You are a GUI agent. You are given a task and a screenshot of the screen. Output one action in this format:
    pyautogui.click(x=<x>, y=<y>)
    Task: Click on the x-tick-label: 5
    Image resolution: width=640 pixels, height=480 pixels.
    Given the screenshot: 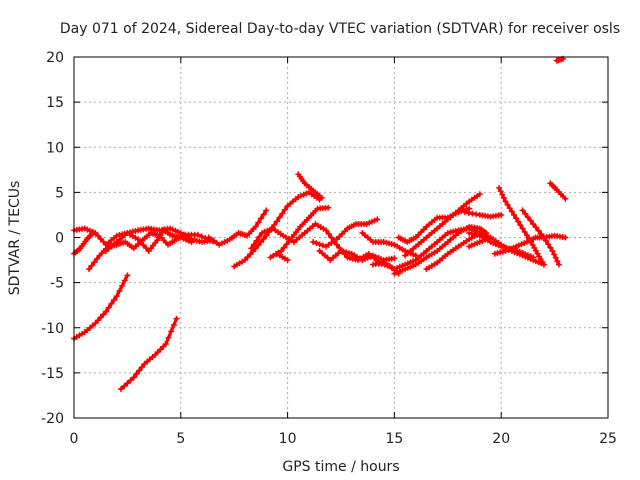 What is the action you would take?
    pyautogui.click(x=180, y=439)
    